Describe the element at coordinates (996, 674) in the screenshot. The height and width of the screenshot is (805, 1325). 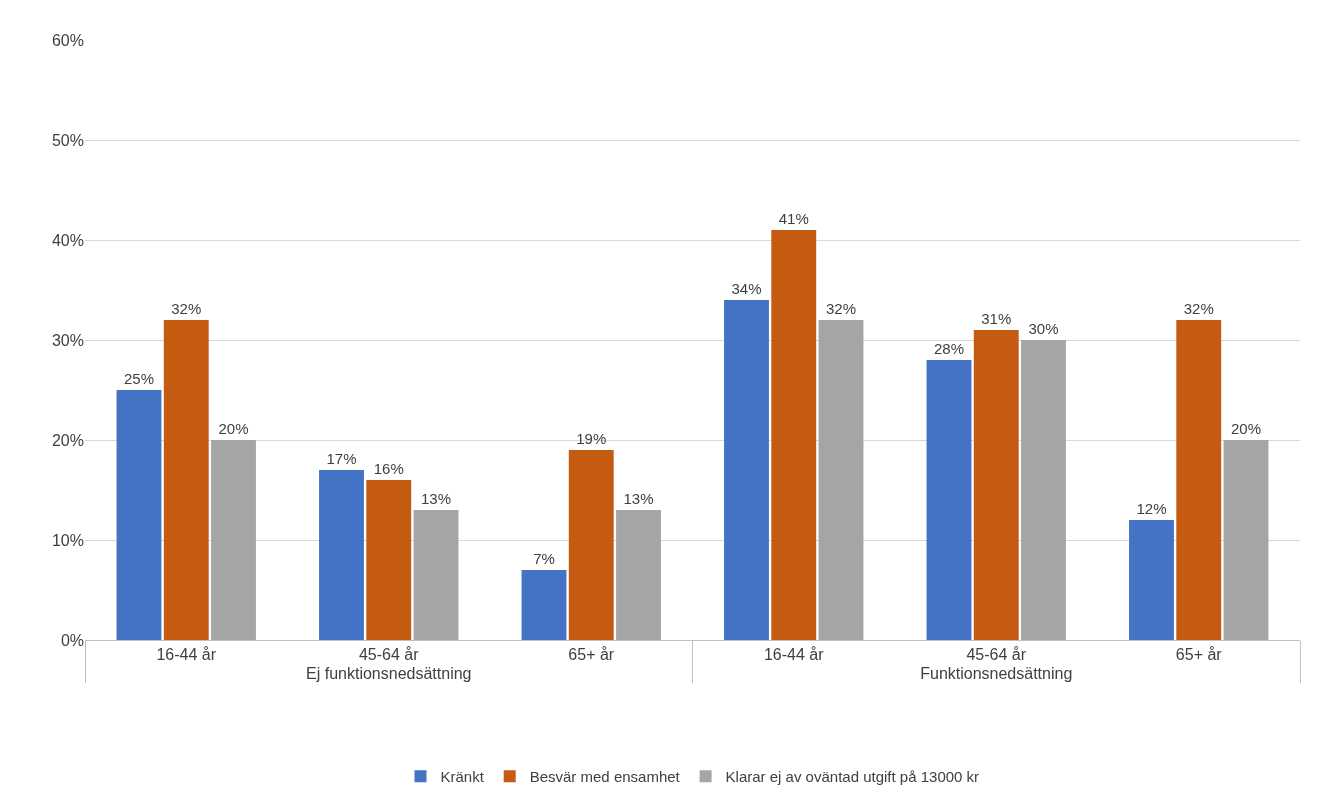
I see `text: Funktionsnedsättning` at that location.